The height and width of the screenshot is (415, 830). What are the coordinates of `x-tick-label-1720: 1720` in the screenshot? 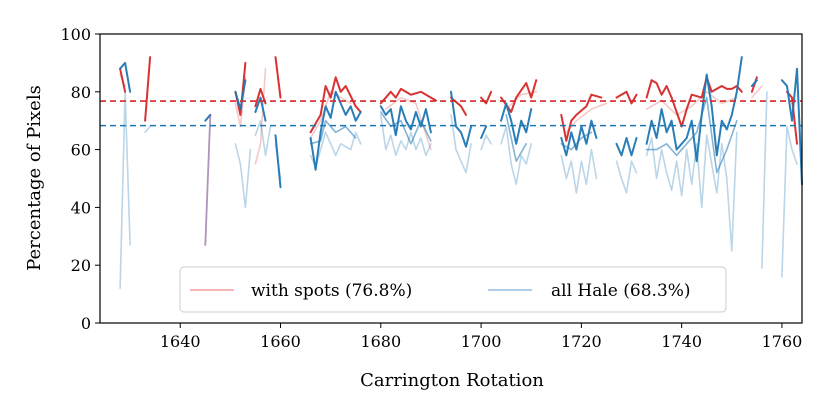 It's located at (581, 341).